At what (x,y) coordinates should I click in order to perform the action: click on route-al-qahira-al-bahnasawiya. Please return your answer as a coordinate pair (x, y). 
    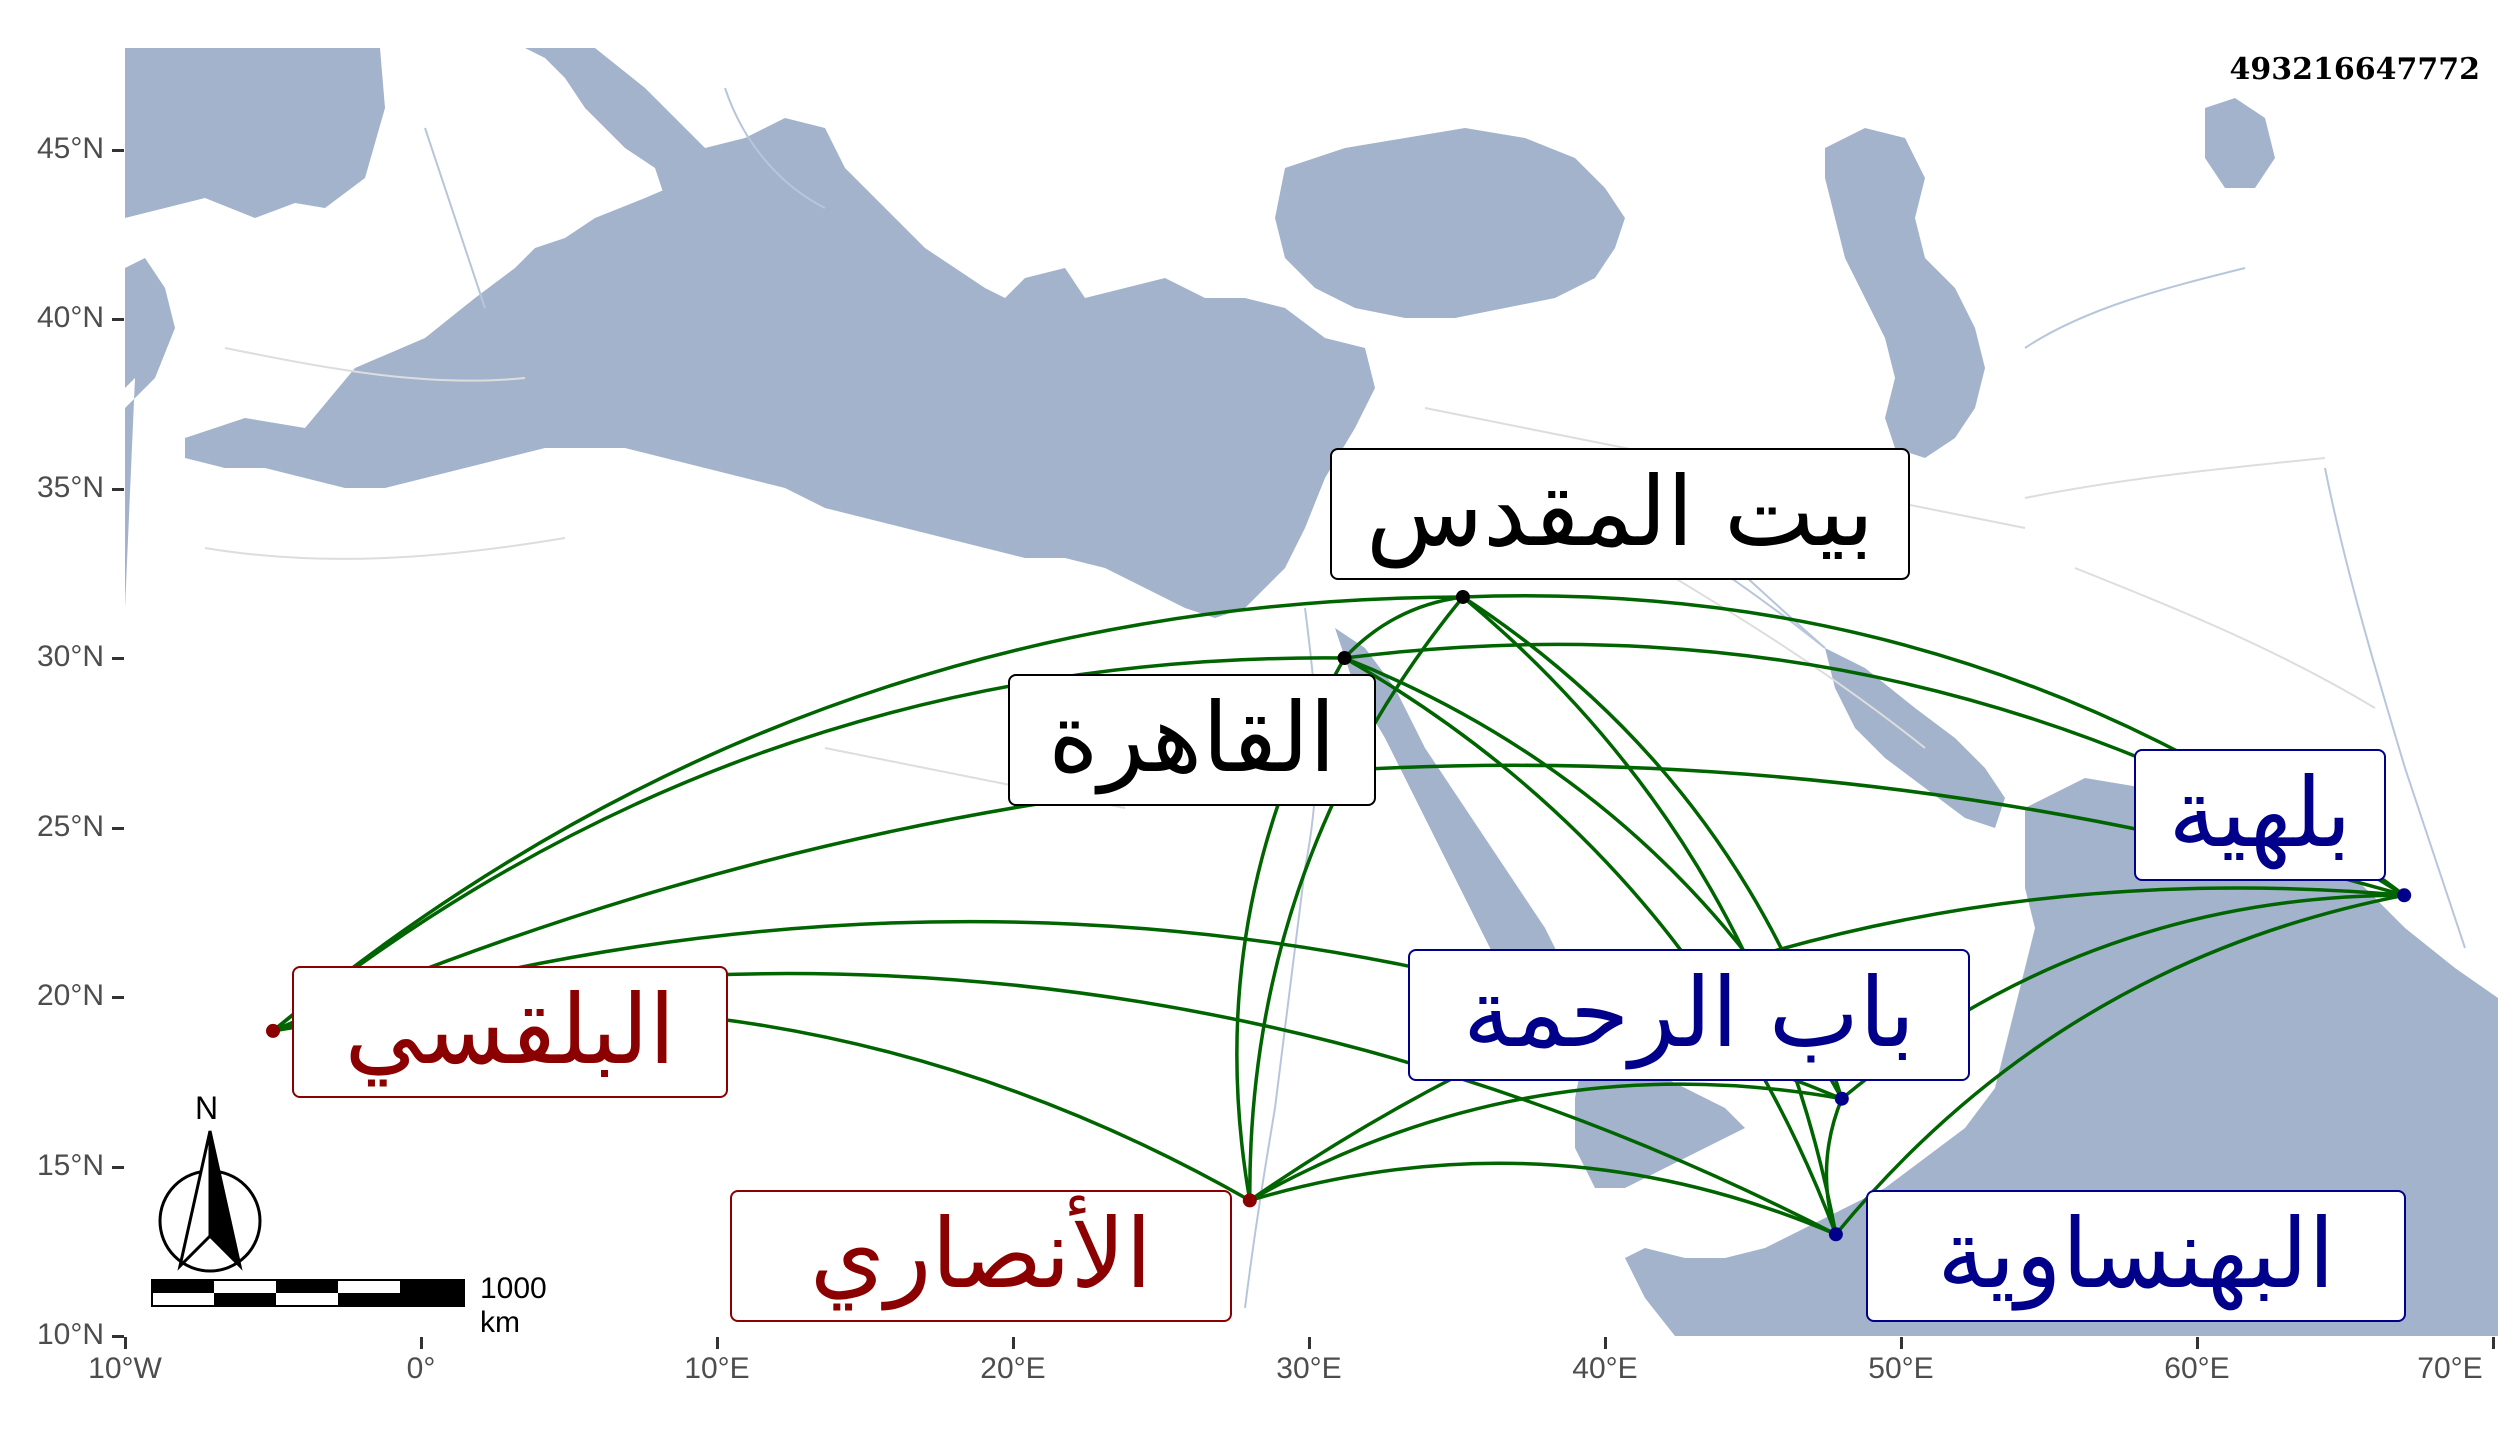
    Looking at the image, I should click on (1590, 945).